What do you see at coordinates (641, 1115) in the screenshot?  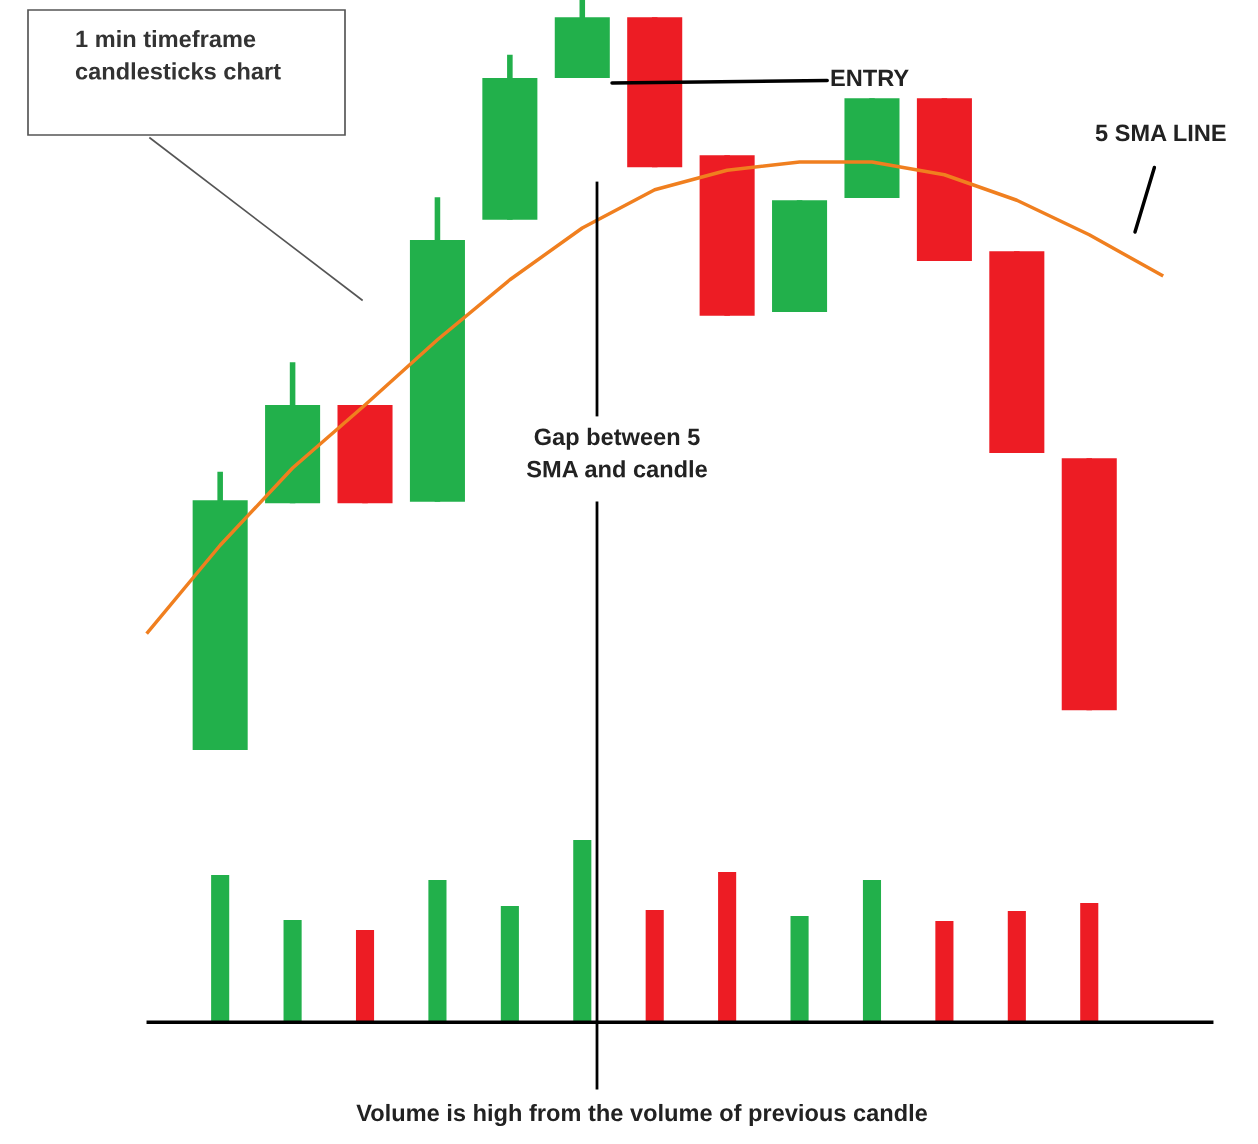 I see `text: Volume is high from the volume of previous candle` at bounding box center [641, 1115].